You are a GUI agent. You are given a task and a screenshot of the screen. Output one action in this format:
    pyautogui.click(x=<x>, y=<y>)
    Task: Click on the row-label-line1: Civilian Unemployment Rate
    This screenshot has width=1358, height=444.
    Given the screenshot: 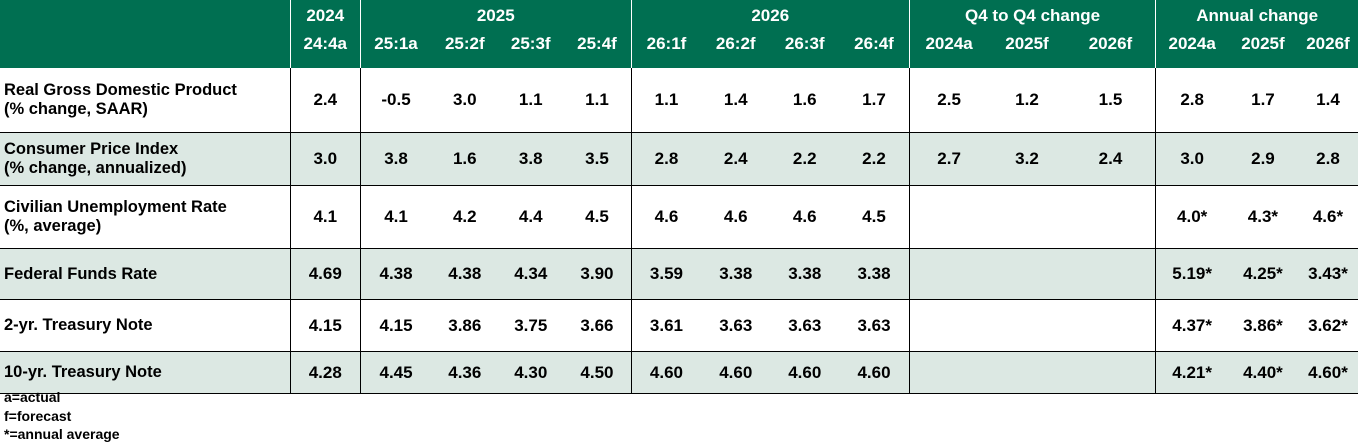 What is the action you would take?
    pyautogui.click(x=115, y=207)
    